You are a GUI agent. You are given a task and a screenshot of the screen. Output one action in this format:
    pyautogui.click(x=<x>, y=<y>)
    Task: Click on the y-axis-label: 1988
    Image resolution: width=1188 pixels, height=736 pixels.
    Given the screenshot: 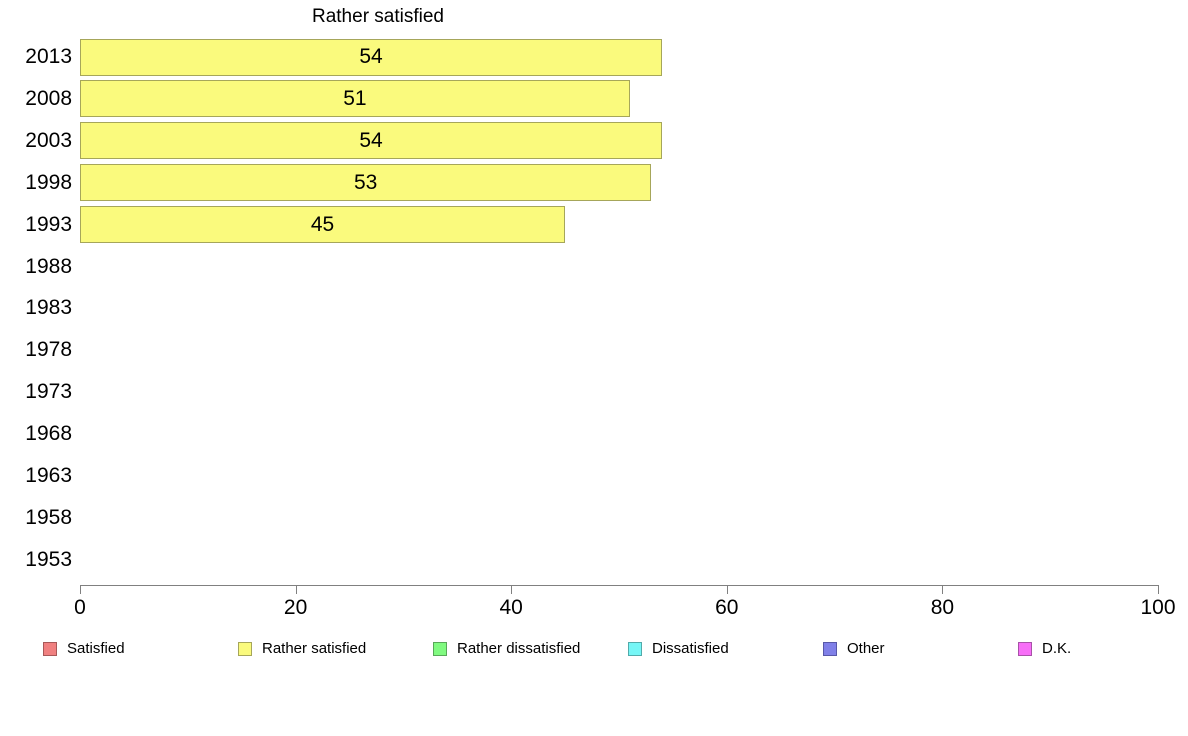 What is the action you would take?
    pyautogui.click(x=48, y=266)
    